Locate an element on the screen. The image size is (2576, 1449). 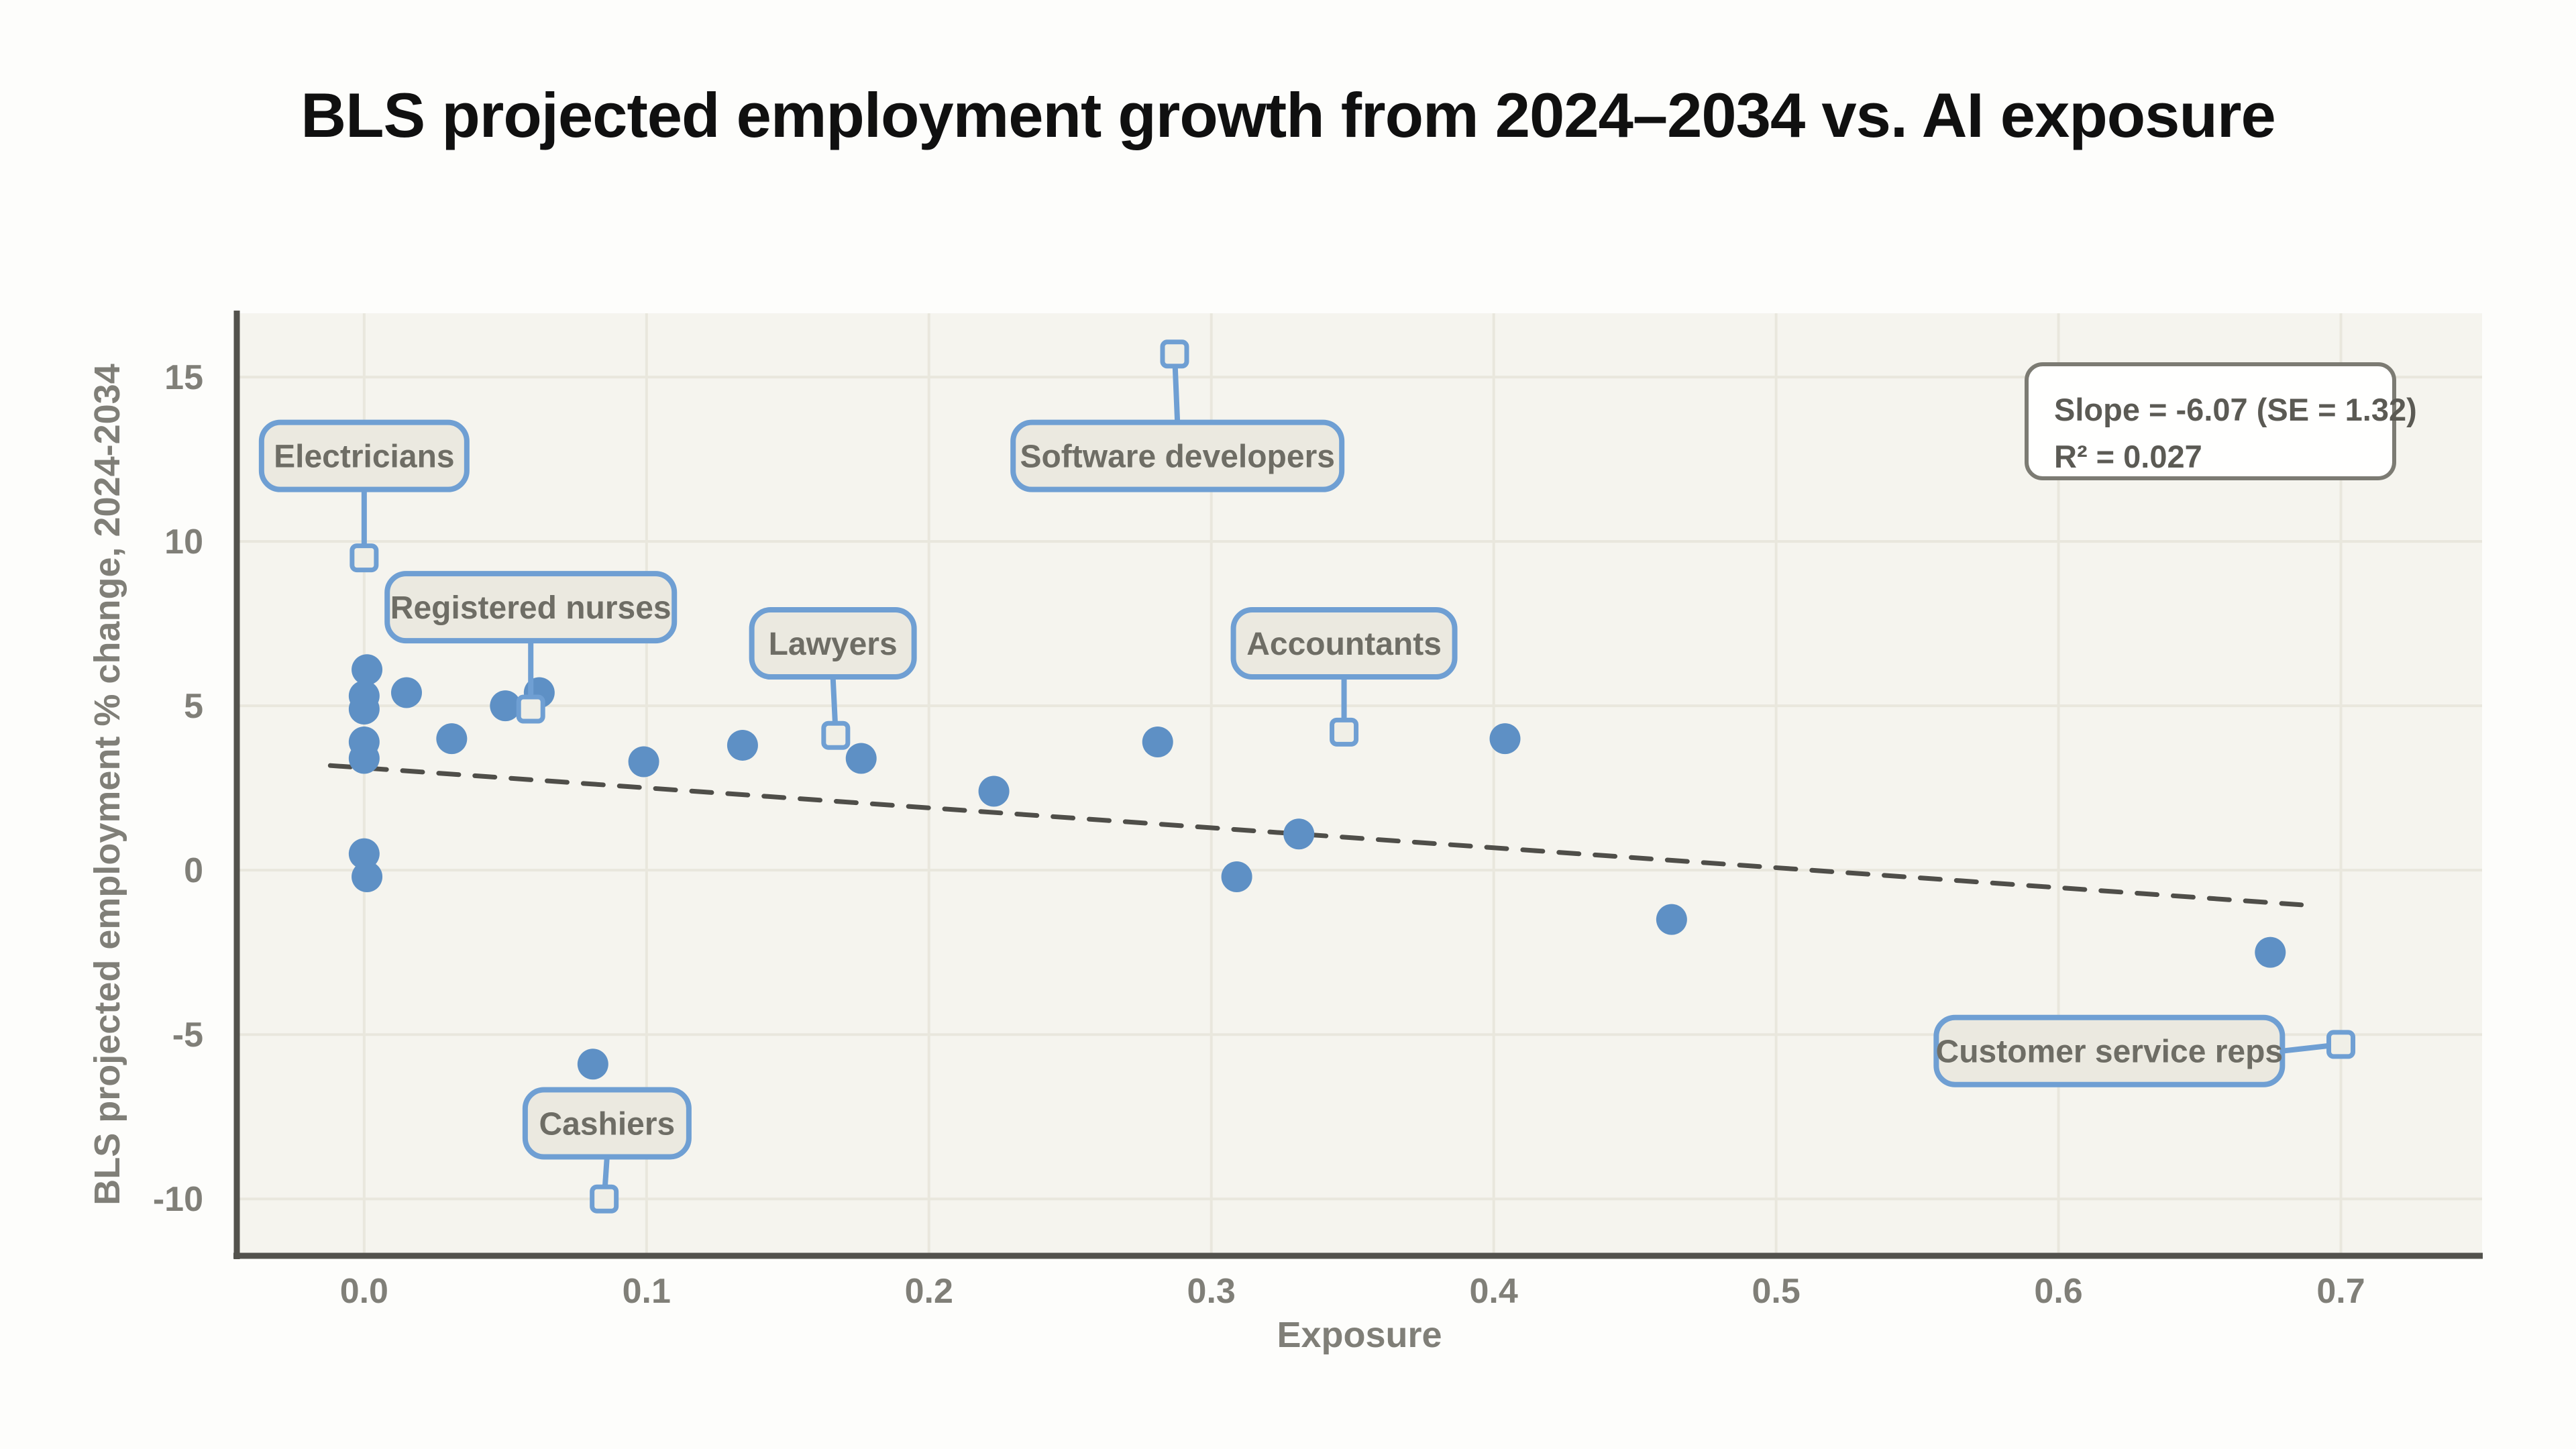
stats-box: Slope = -6.07 (SE = 1.32) R² = 0.027 is located at coordinates (2221, 421).